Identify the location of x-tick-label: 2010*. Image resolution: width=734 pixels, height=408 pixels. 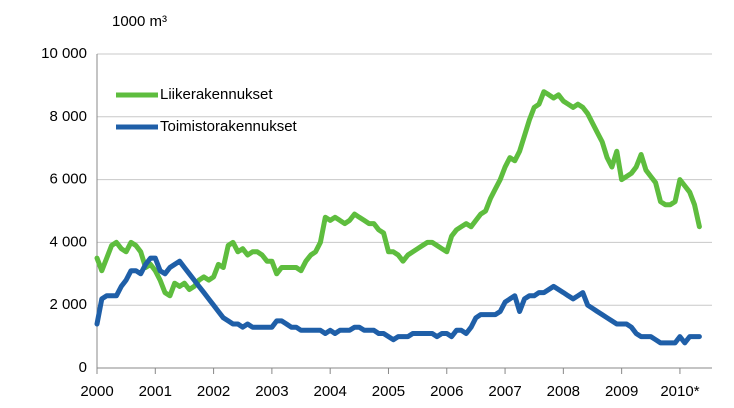
(679, 391).